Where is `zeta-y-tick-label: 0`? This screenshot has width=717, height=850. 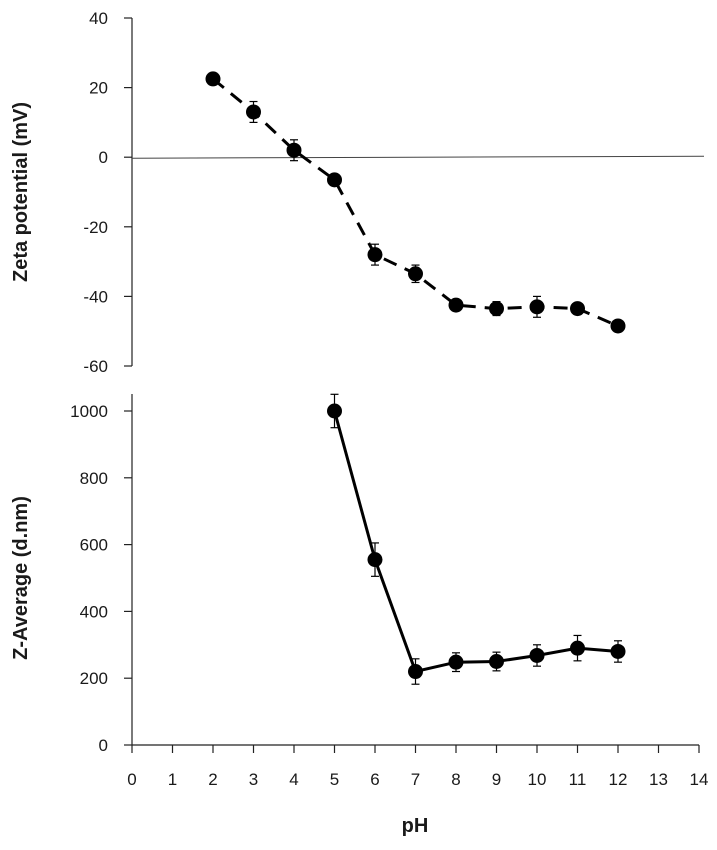
zeta-y-tick-label: 0 is located at coordinates (103, 157).